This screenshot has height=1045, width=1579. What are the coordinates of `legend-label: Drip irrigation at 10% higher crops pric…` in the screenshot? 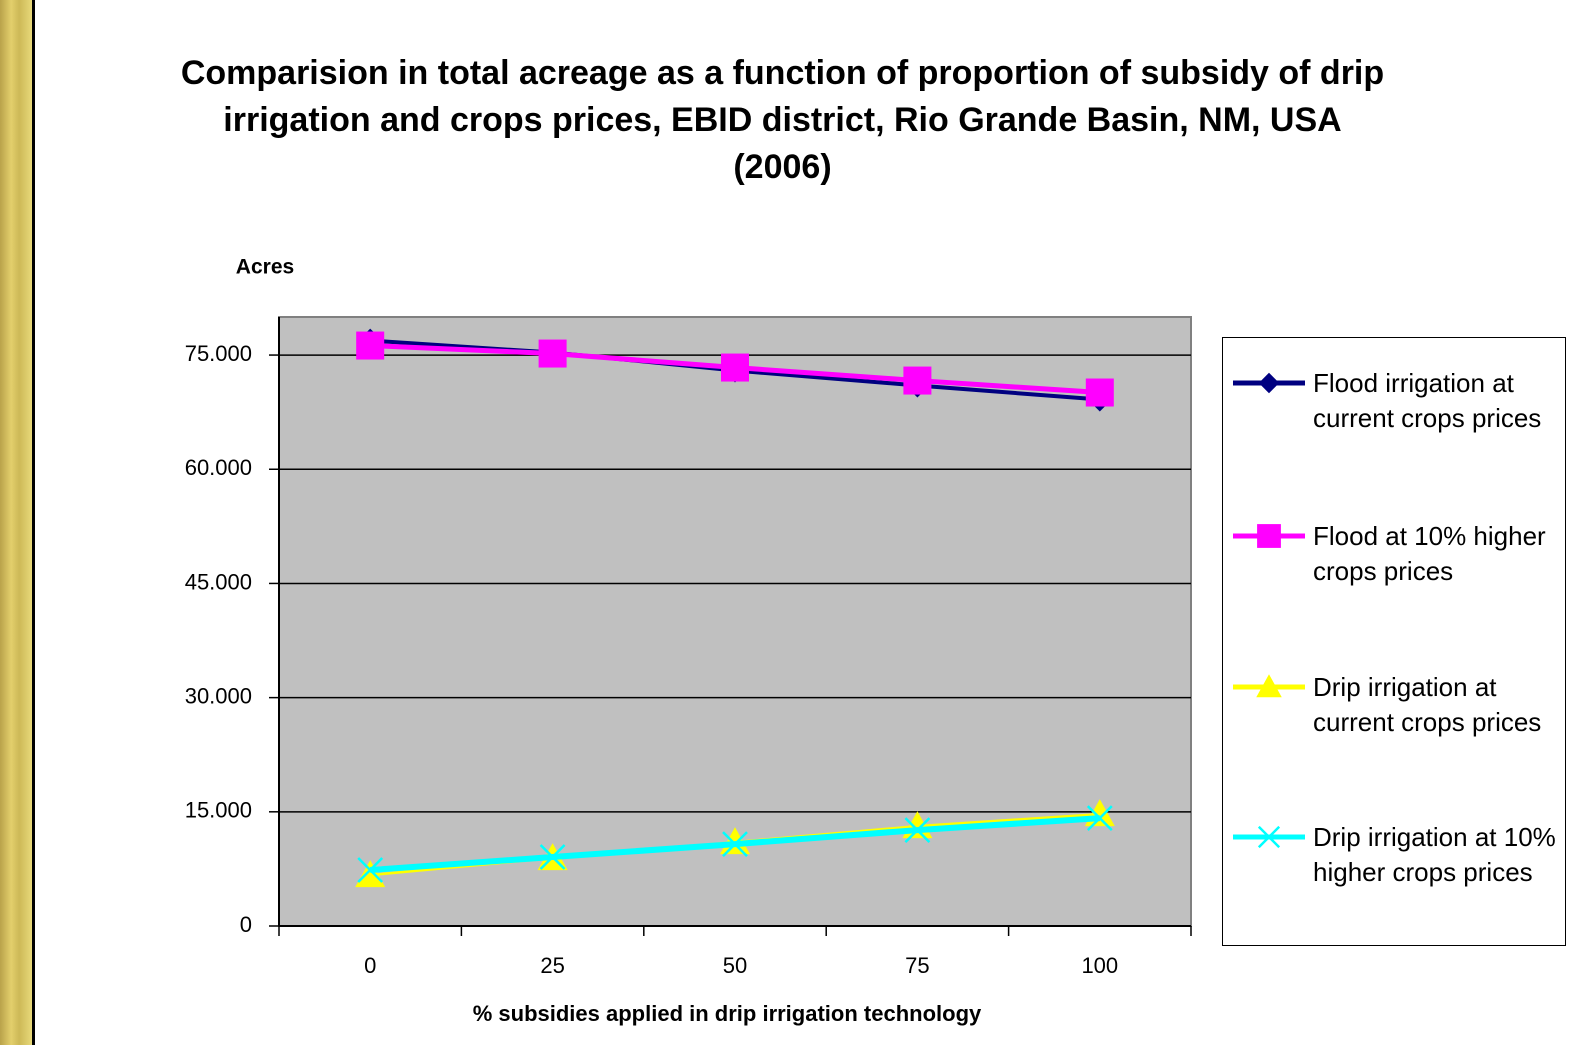 It's located at (1434, 854).